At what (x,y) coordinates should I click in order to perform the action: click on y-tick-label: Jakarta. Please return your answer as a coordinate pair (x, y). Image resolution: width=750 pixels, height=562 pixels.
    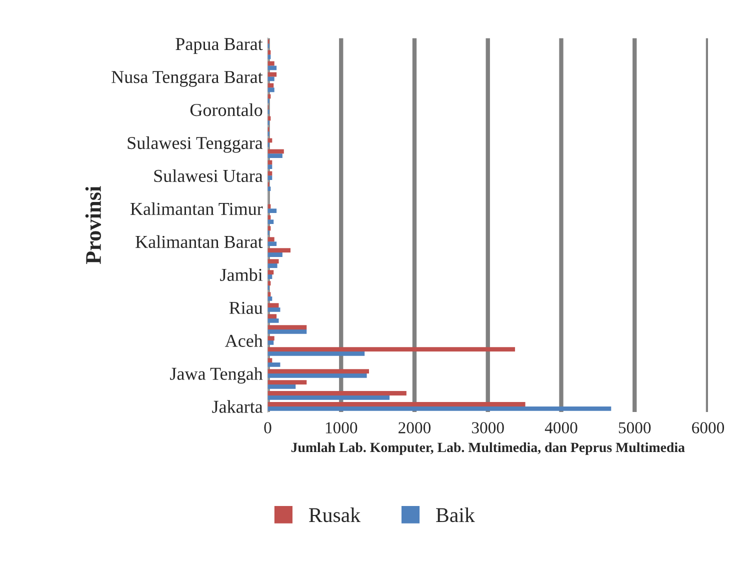
    Looking at the image, I should click on (237, 406).